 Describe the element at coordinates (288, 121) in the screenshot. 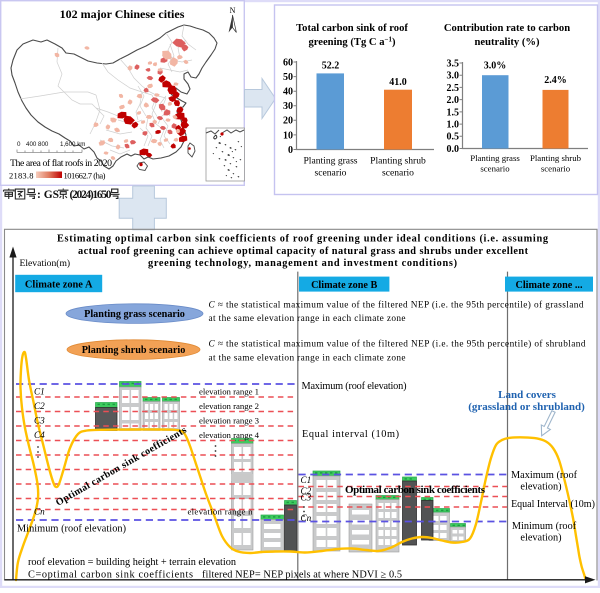

I see `svg-text: 20` at that location.